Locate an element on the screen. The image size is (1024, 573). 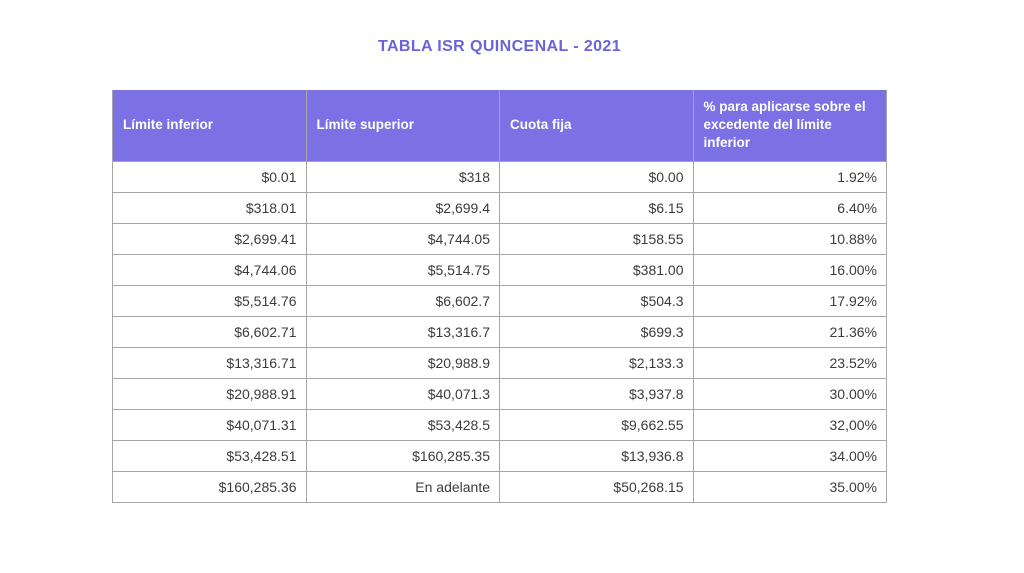
cell-cuota-fija: $381.00 is located at coordinates (596, 269).